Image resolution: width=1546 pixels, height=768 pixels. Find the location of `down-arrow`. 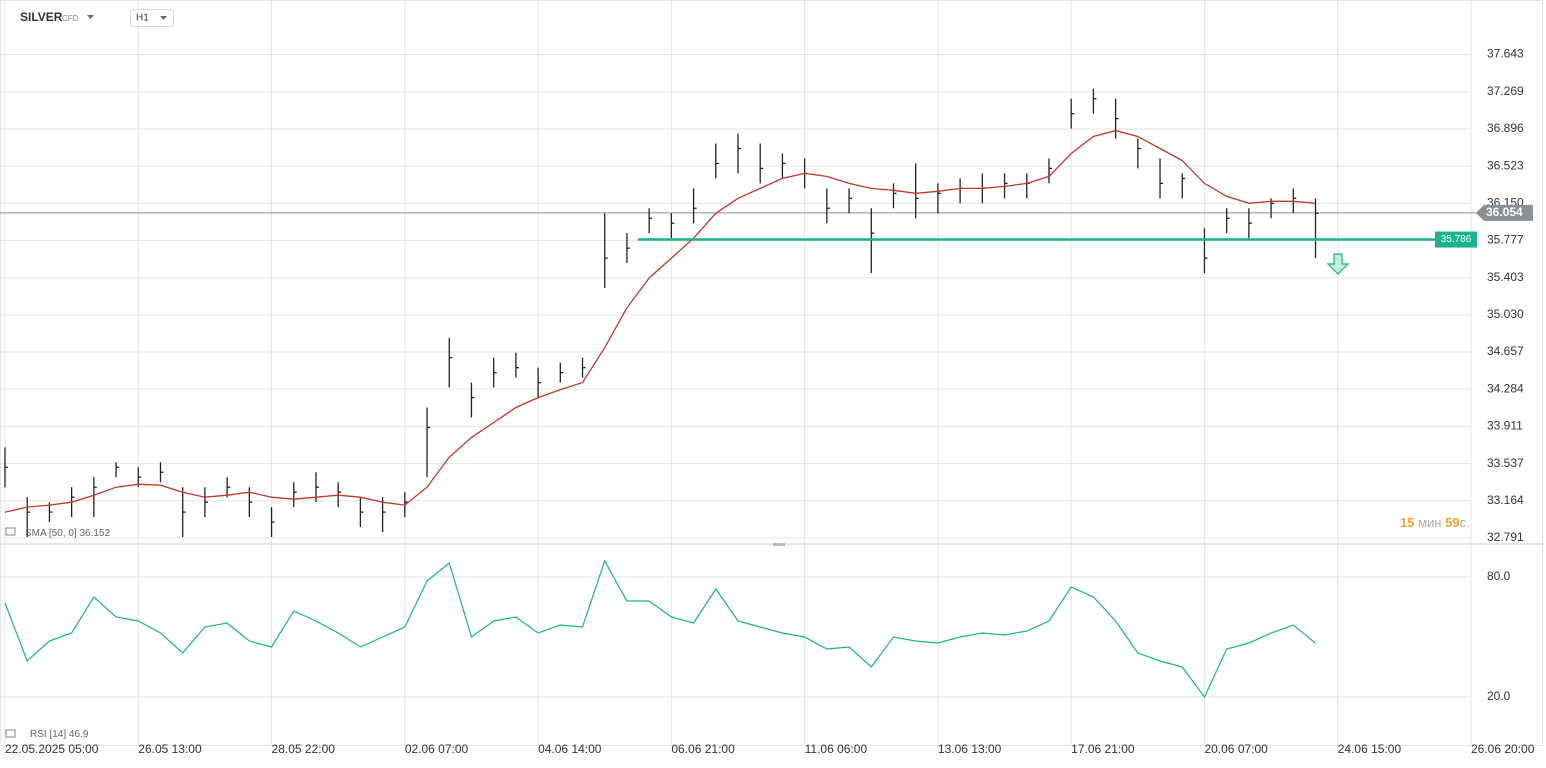

down-arrow is located at coordinates (1338, 264).